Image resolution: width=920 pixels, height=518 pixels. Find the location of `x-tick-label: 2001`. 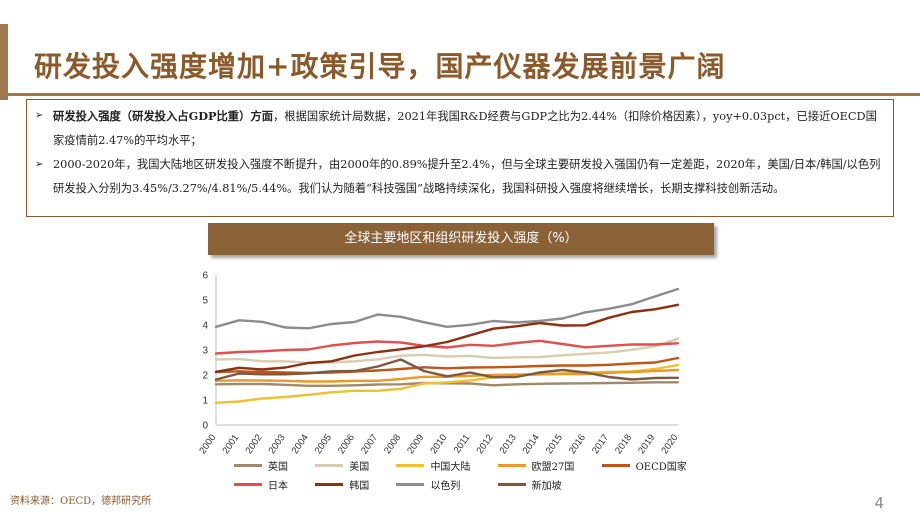

x-tick-label: 2001 is located at coordinates (230, 444).